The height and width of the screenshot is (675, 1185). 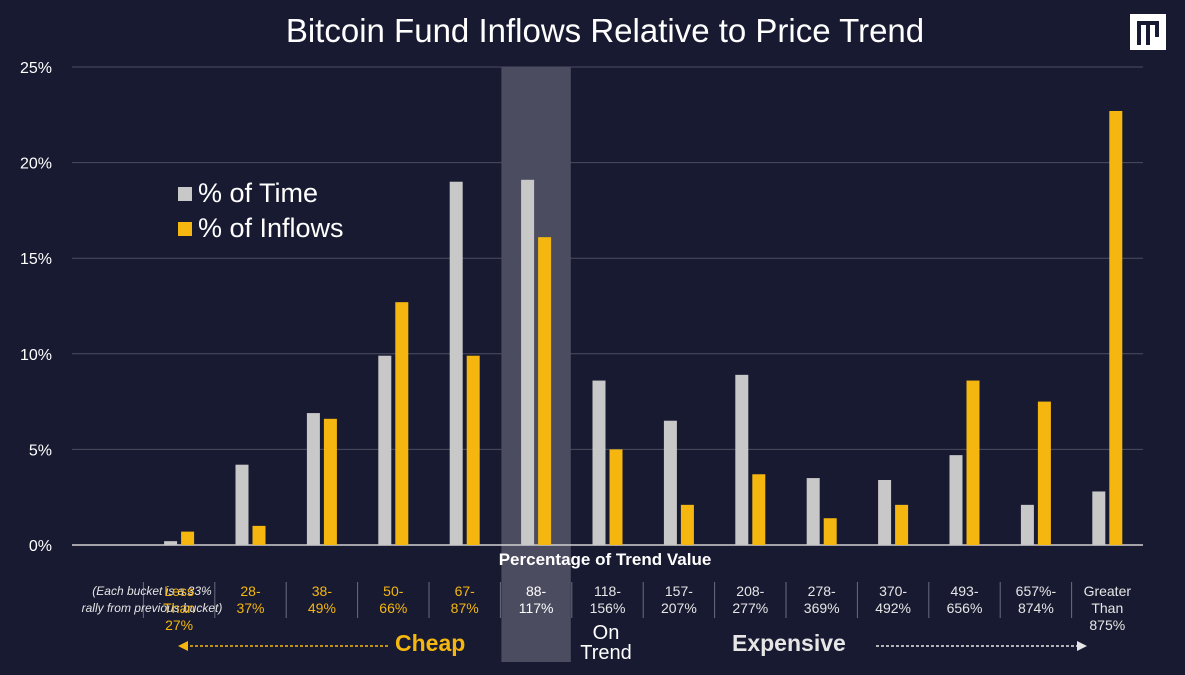 I want to click on expensive-zone-label: Expensive, so click(x=789, y=643).